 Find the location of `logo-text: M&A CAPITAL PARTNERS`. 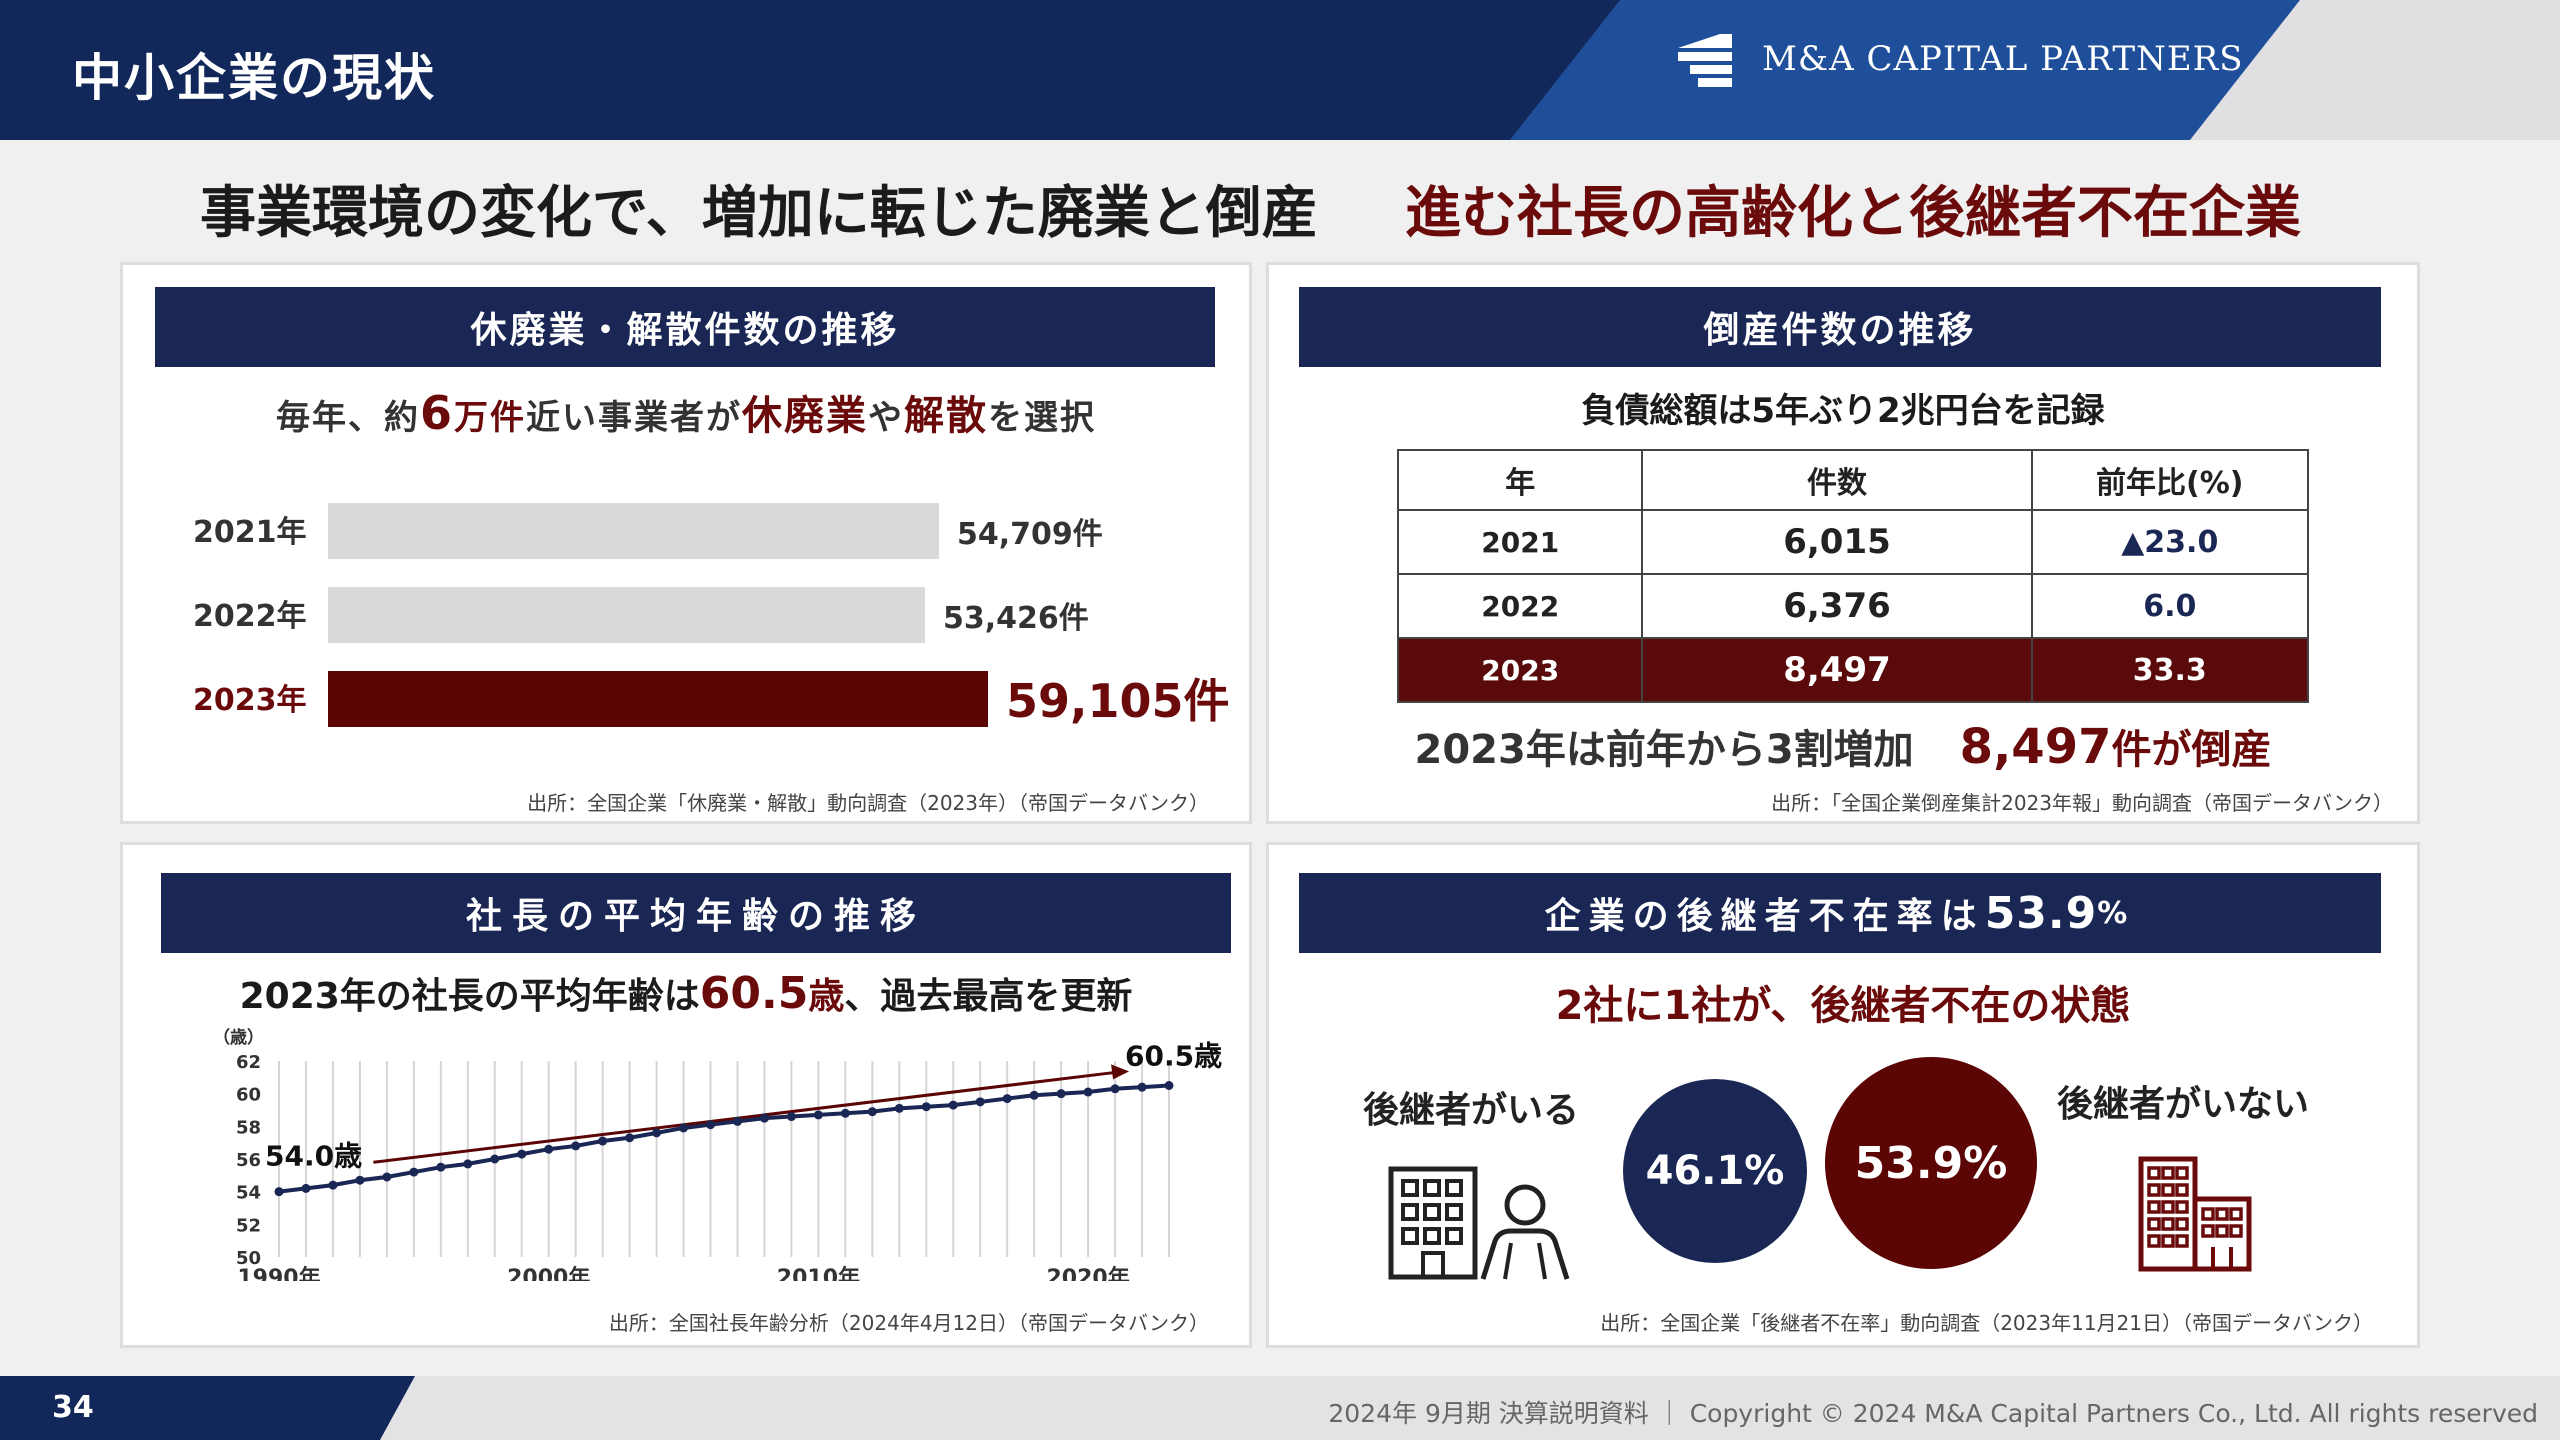

logo-text: M&A CAPITAL PARTNERS is located at coordinates (2003, 59).